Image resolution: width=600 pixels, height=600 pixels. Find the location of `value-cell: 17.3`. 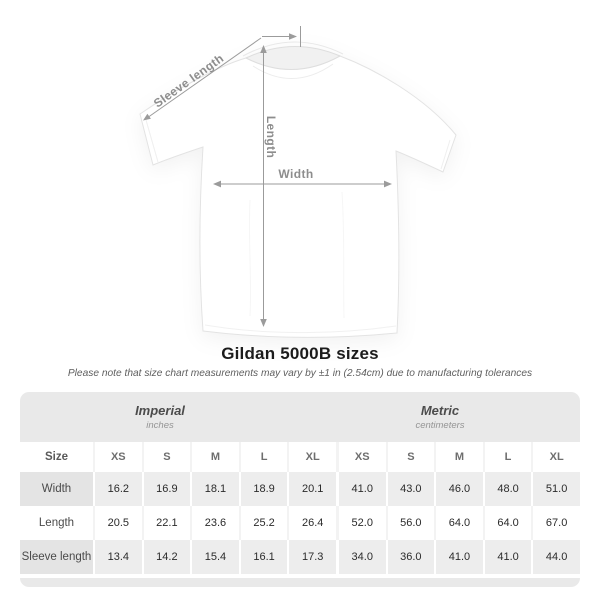

value-cell: 17.3 is located at coordinates (311, 557).